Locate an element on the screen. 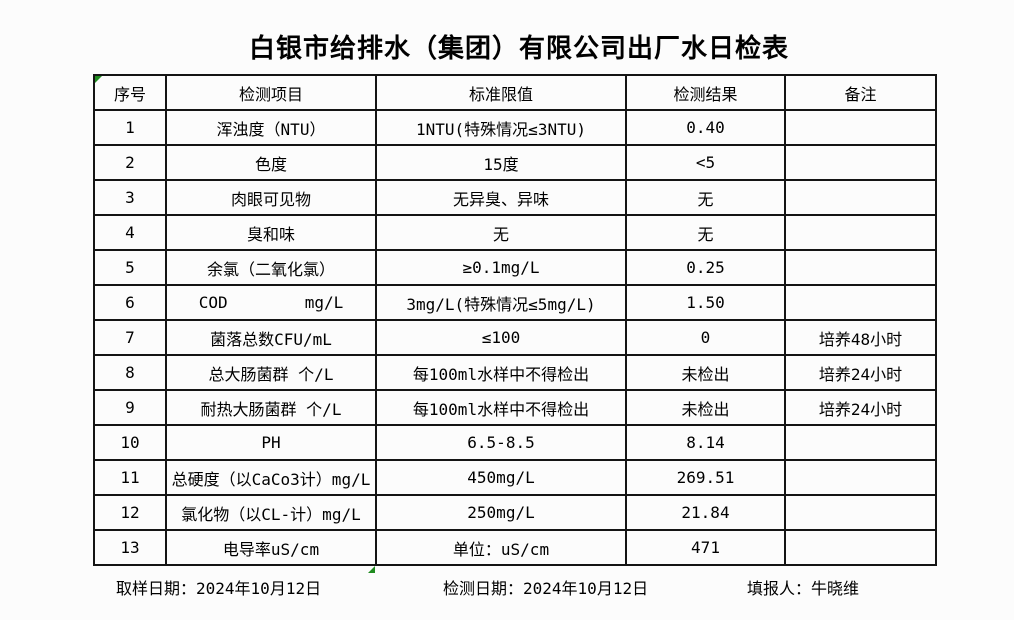  cell-index: 13 is located at coordinates (130, 547).